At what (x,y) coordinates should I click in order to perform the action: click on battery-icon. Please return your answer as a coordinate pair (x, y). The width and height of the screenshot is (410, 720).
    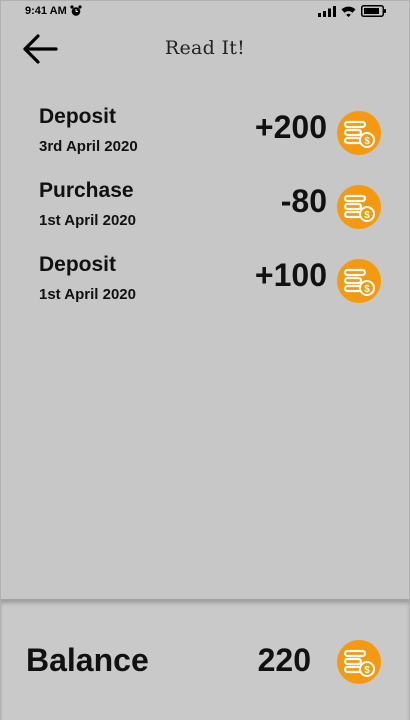
    Looking at the image, I should click on (373, 11).